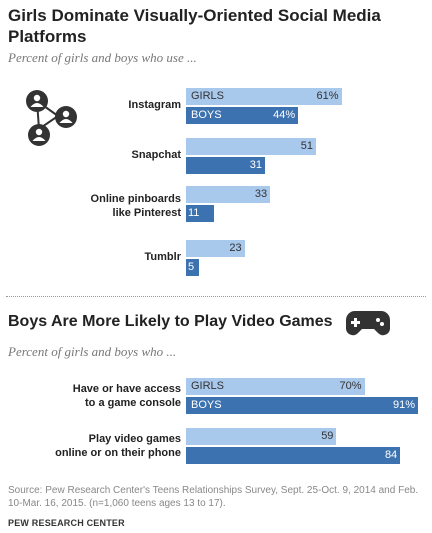 This screenshot has height=533, width=432. What do you see at coordinates (130, 206) in the screenshot?
I see `category-label: Online pinboards like Pinterest` at bounding box center [130, 206].